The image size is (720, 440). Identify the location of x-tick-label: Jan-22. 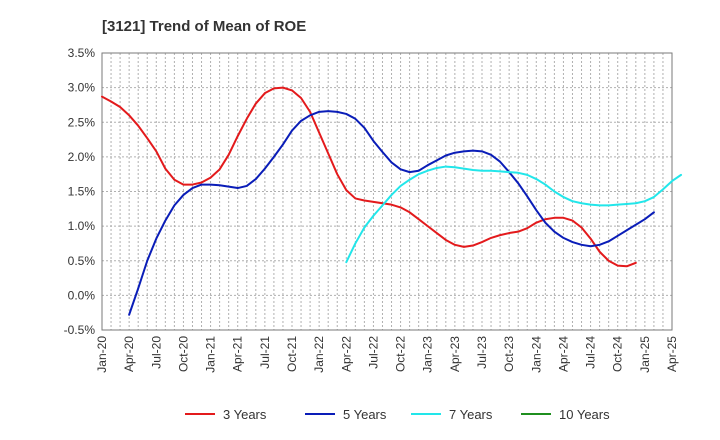
(319, 354).